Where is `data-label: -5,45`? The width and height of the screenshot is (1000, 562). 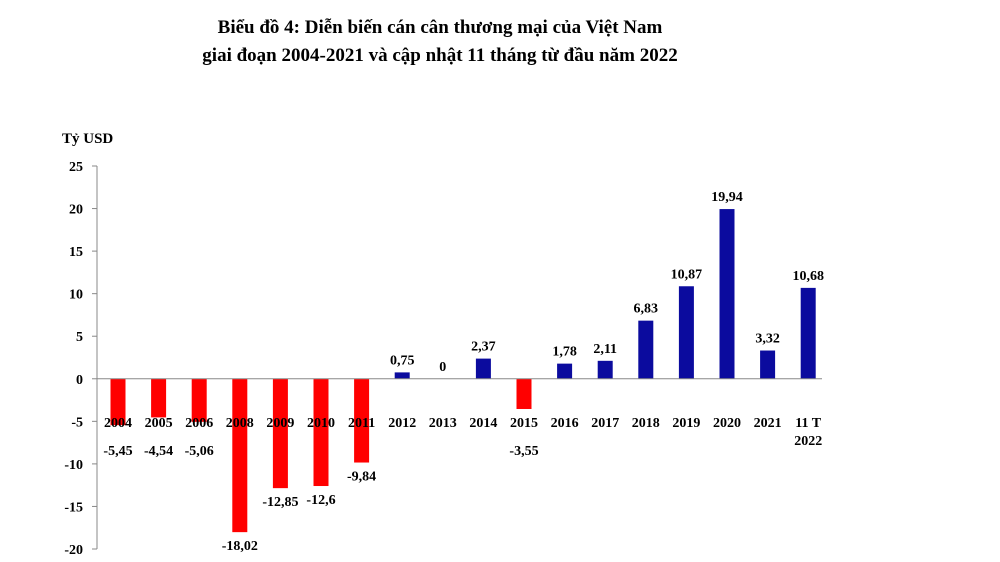 data-label: -5,45 is located at coordinates (117, 451).